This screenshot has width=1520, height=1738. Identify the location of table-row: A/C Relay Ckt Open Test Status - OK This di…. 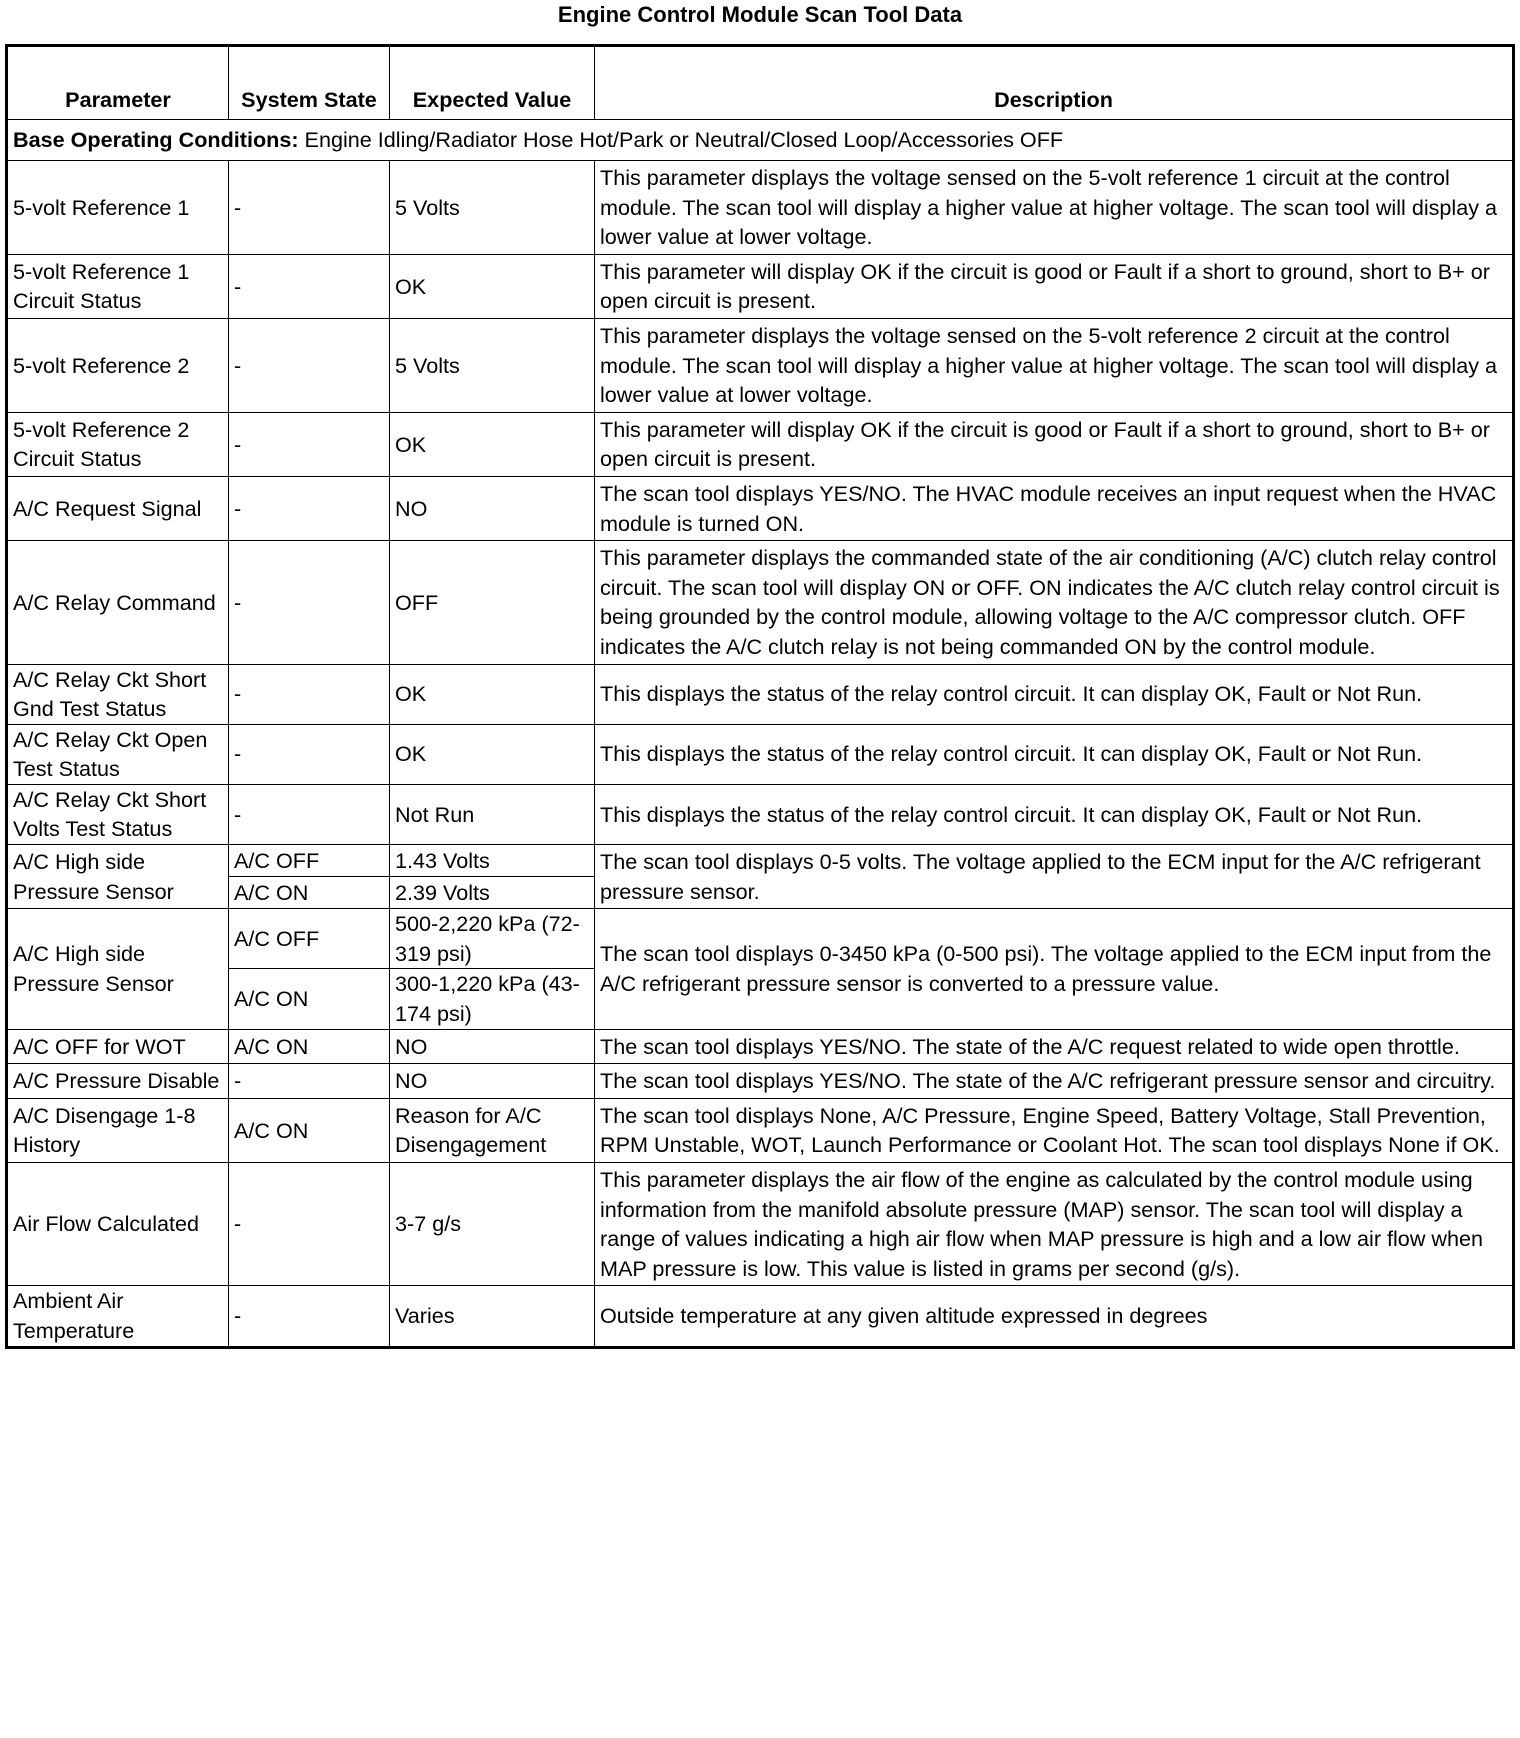
(760, 754).